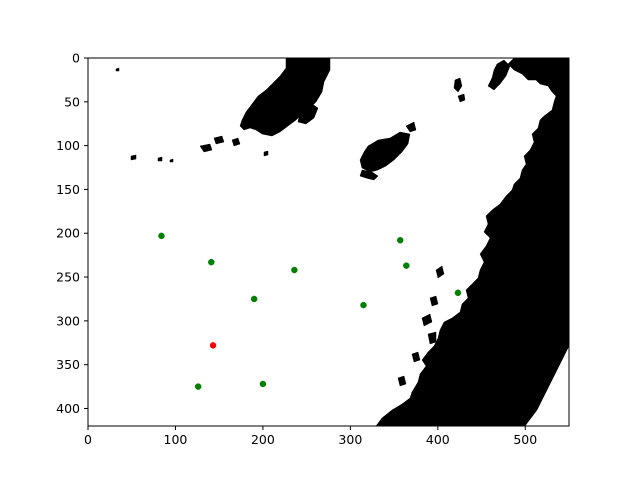  What do you see at coordinates (263, 439) in the screenshot?
I see `x-tick-label: 200` at bounding box center [263, 439].